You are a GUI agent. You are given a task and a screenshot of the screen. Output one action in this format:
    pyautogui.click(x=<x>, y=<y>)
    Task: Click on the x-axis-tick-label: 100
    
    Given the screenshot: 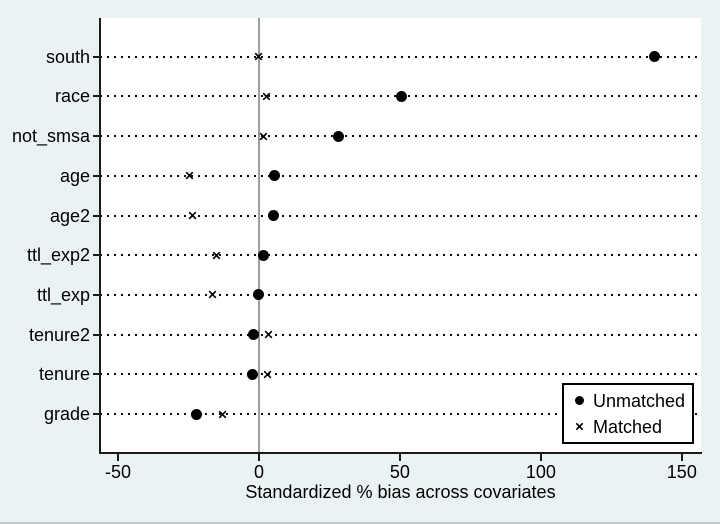 What is the action you would take?
    pyautogui.click(x=540, y=472)
    